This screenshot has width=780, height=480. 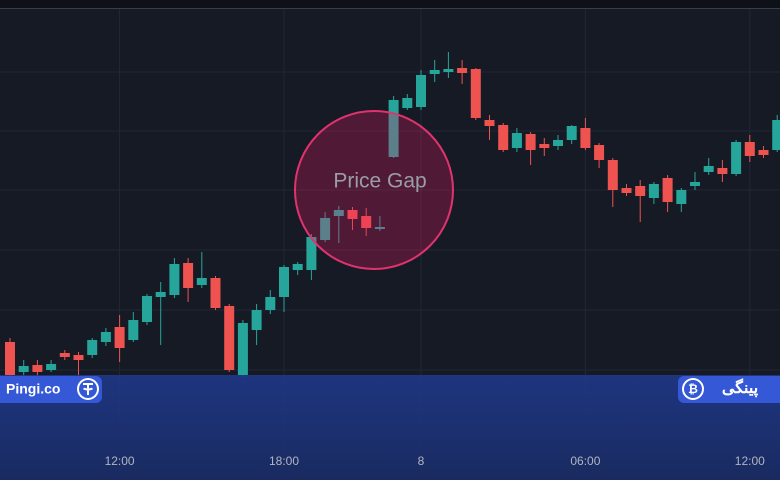 I want to click on x-tick-label: 8, so click(x=421, y=461).